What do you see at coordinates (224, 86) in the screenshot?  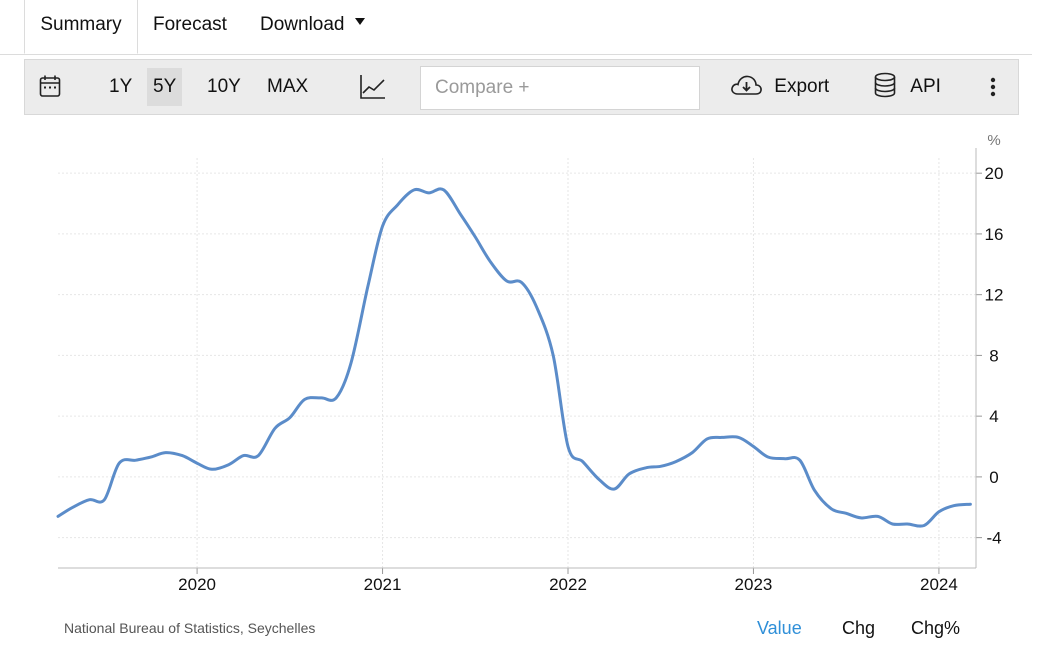 I see `range-10y-button: 10Y` at bounding box center [224, 86].